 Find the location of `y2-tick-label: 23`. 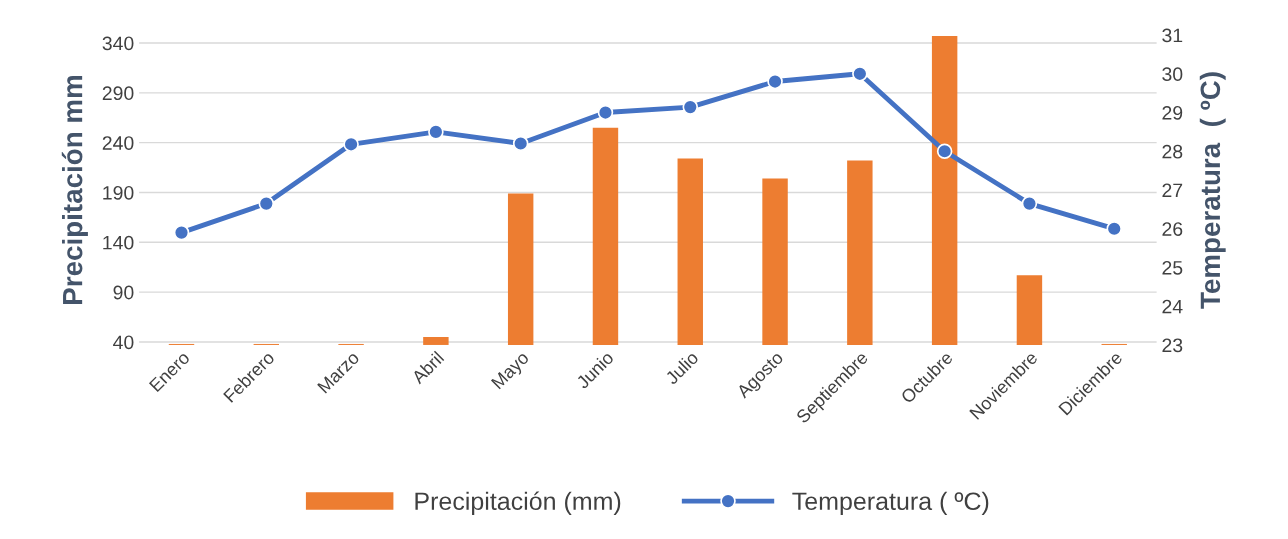

y2-tick-label: 23 is located at coordinates (1172, 345).